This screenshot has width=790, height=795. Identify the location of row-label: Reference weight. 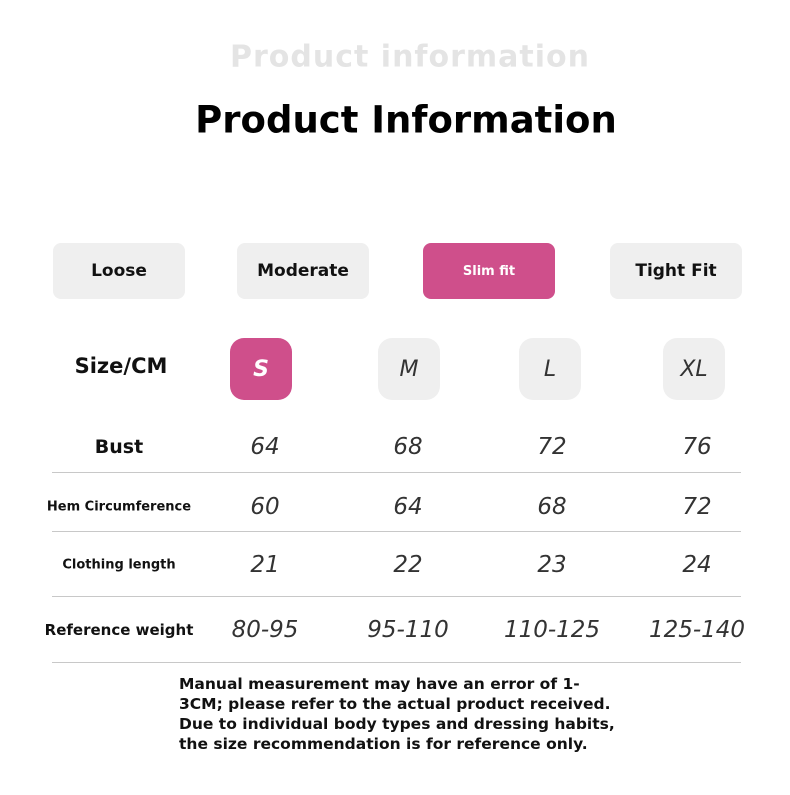
(119, 630).